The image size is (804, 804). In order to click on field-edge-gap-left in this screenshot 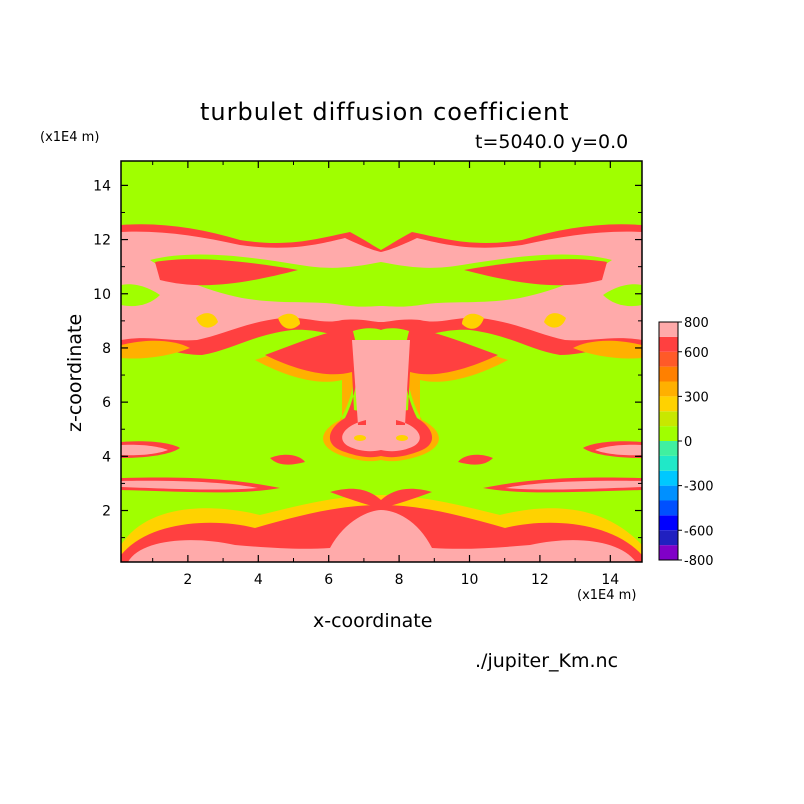, I will do `click(140, 295)`.